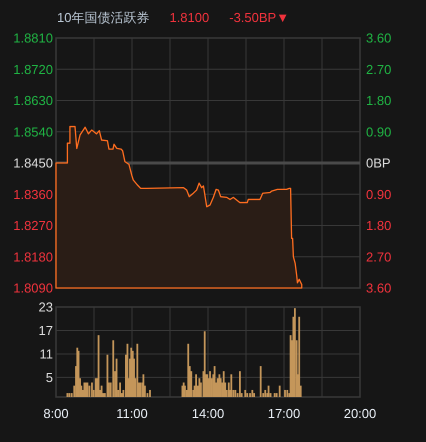  What do you see at coordinates (33, 38) in the screenshot?
I see `y-tick-label: 1.8810` at bounding box center [33, 38].